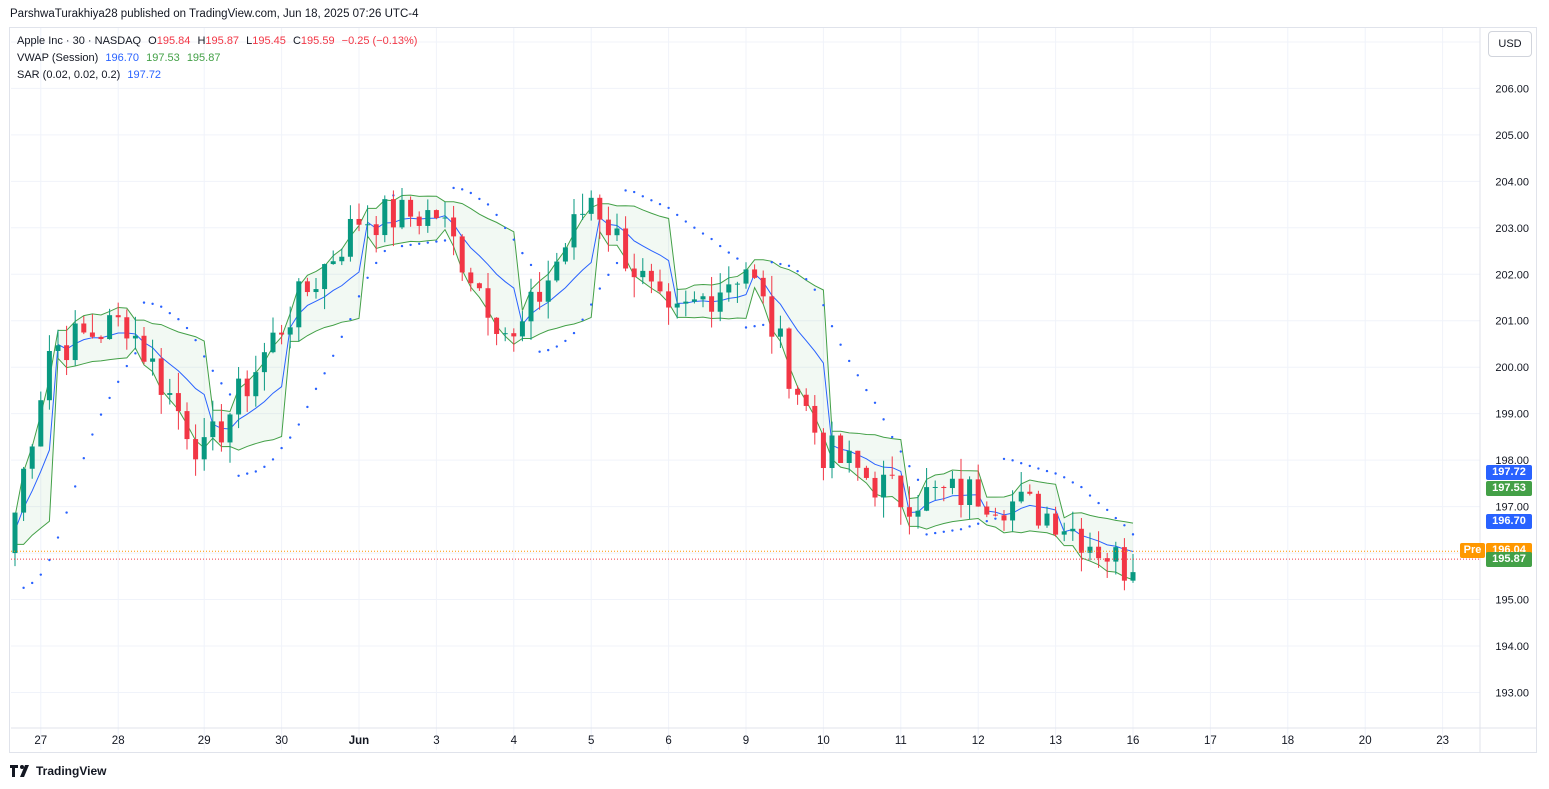  What do you see at coordinates (204, 741) in the screenshot?
I see `x-axis-tick-label: 29` at bounding box center [204, 741].